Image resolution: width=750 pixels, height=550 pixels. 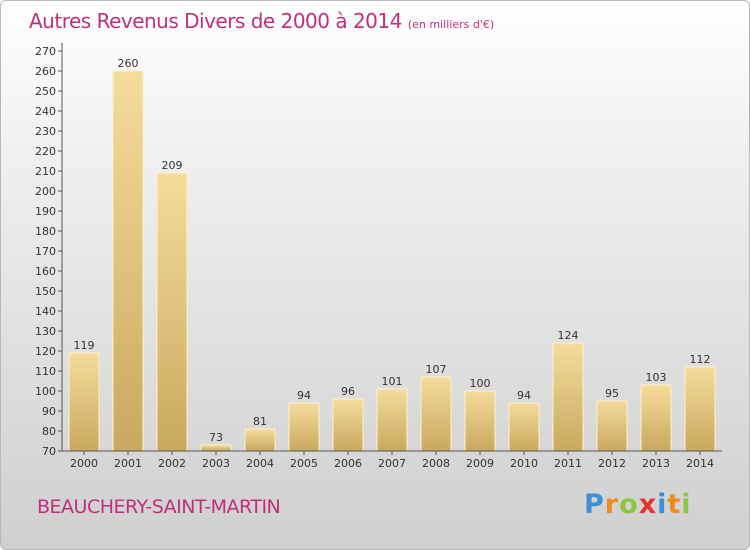 What do you see at coordinates (45, 331) in the screenshot?
I see `y-tick-label: 130` at bounding box center [45, 331].